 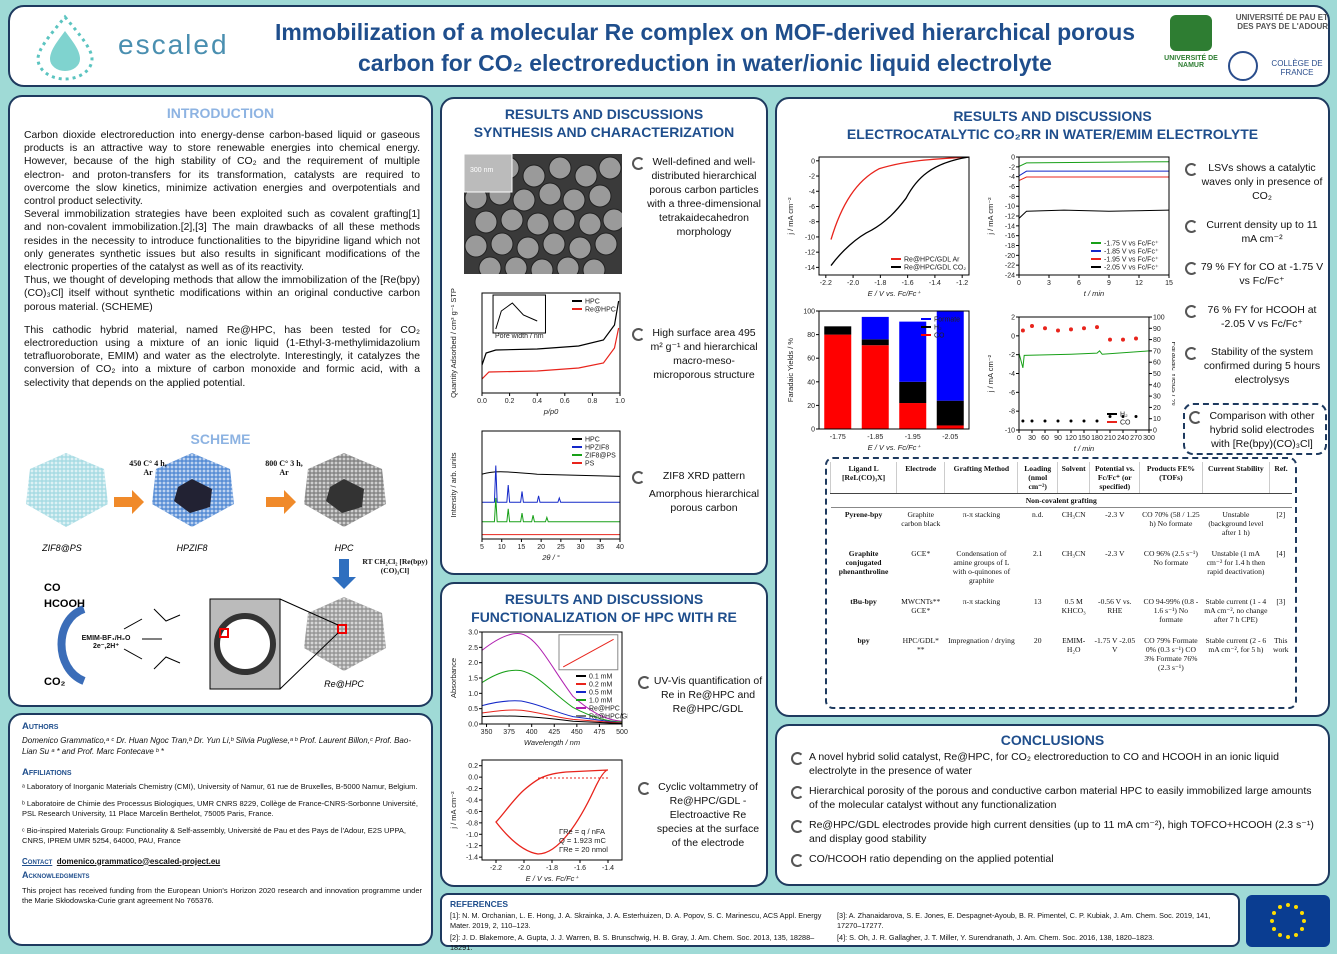 I want to click on legend-label: 0.2 mM, so click(x=601, y=685).